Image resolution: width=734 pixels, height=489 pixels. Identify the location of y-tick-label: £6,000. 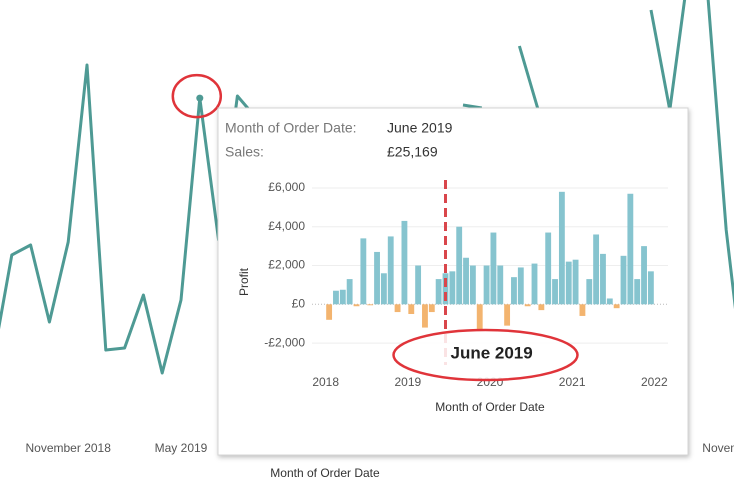
(286, 187).